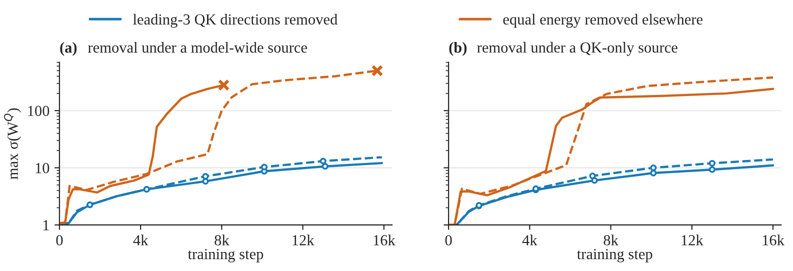 The width and height of the screenshot is (793, 271). What do you see at coordinates (68, 49) in the screenshot?
I see `chart-title: (a)` at bounding box center [68, 49].